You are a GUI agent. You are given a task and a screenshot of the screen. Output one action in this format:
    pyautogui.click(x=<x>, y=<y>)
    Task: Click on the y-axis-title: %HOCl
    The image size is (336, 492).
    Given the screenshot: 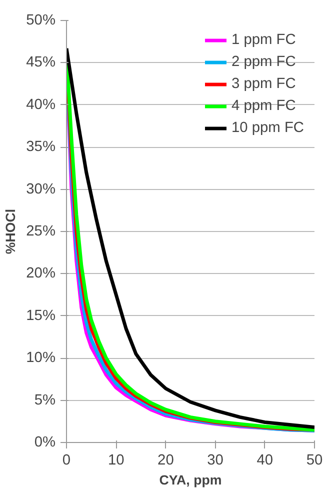 What is the action you would take?
    pyautogui.click(x=10, y=231)
    